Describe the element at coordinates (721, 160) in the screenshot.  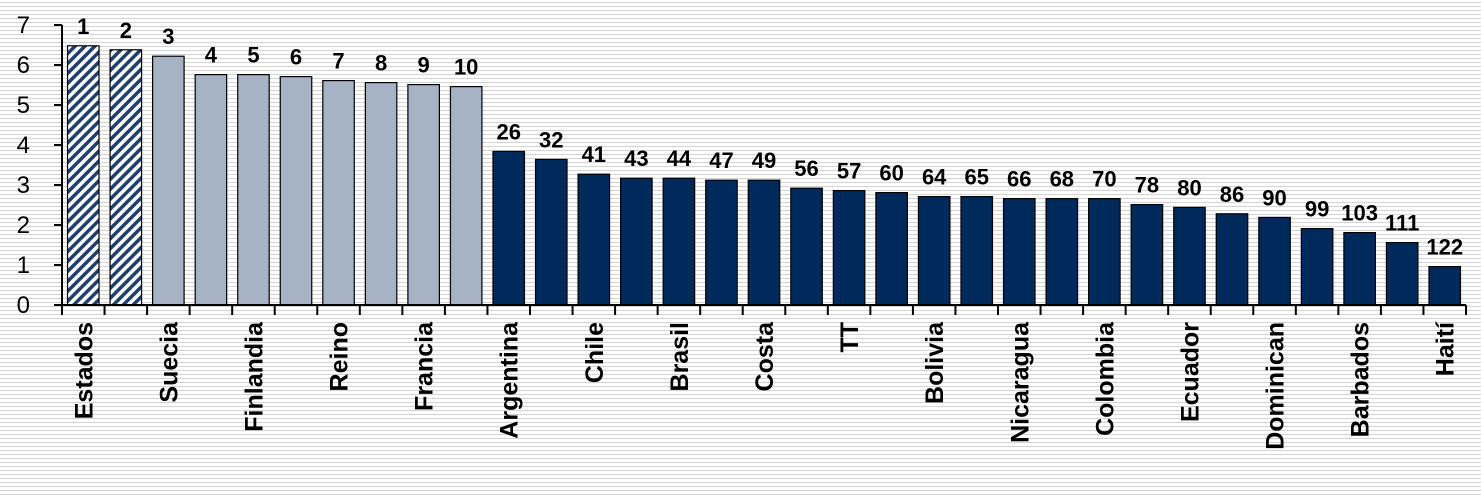
I see `bar-rank-label: 47` at that location.